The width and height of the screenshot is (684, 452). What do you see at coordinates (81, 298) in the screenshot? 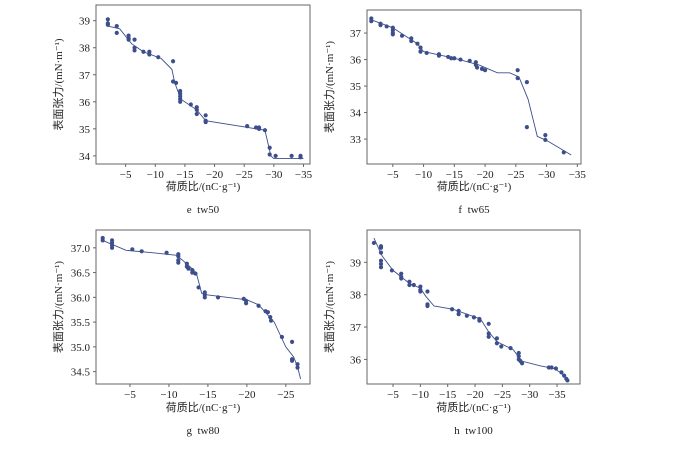
I see `y-tick-label: 36.0` at bounding box center [81, 298].